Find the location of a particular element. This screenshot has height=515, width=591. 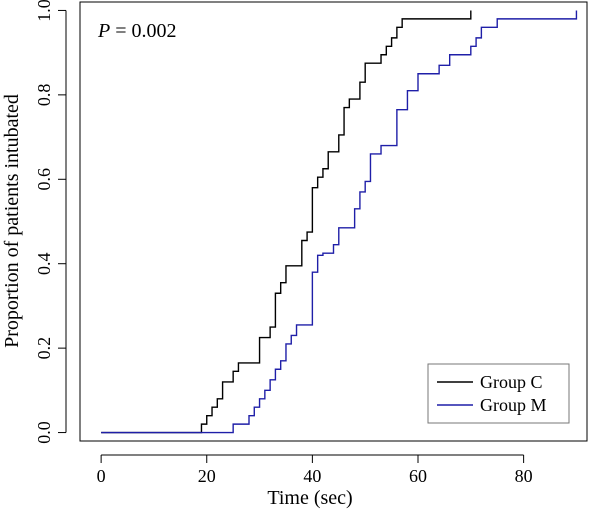

y-axis: 0.0 0.2 0.4 0.6 0.8 1.0 is located at coordinates (50, 222).